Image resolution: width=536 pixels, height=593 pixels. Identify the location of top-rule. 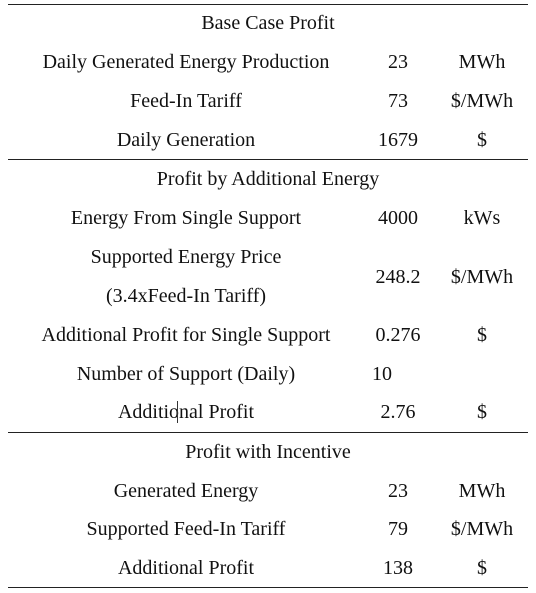
(268, 4).